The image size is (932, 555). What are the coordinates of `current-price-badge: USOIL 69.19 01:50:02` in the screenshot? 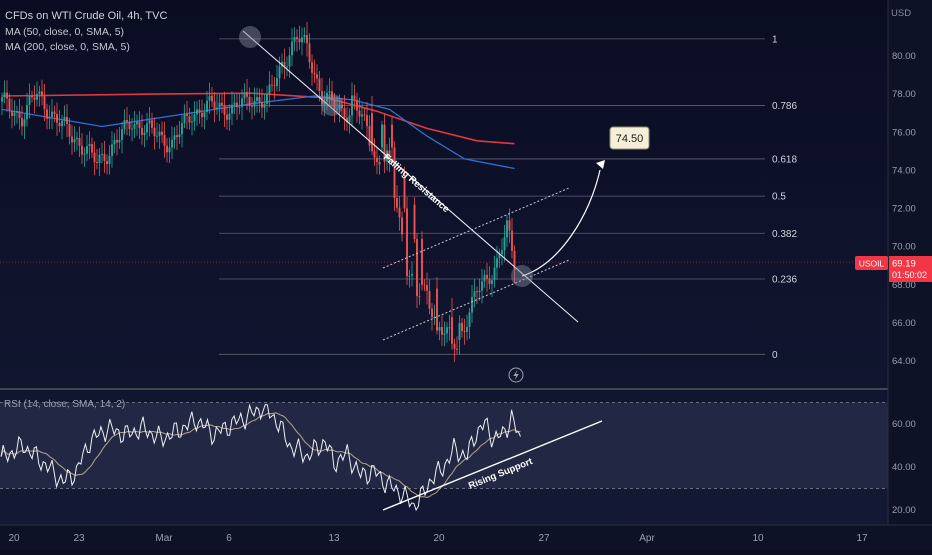 It's located at (893, 269).